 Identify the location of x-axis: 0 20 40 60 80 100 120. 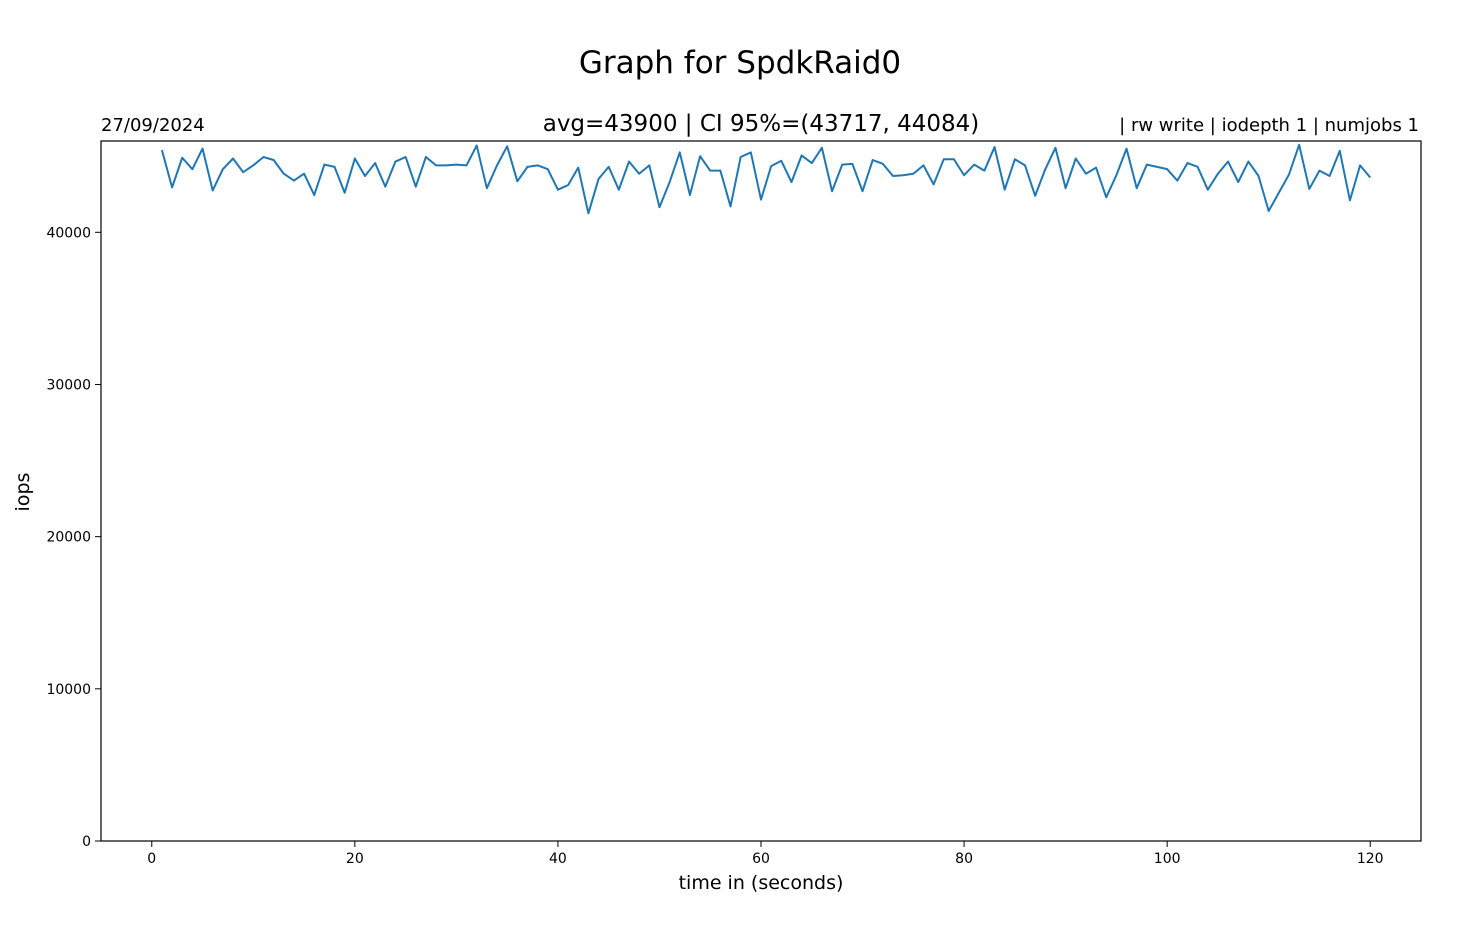
(765, 854).